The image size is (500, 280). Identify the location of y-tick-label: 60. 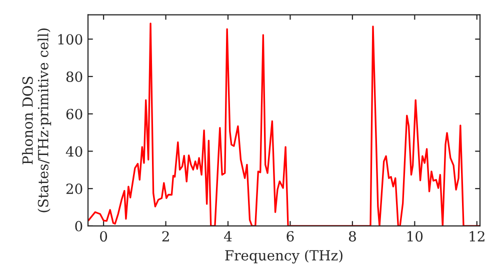
(74, 114).